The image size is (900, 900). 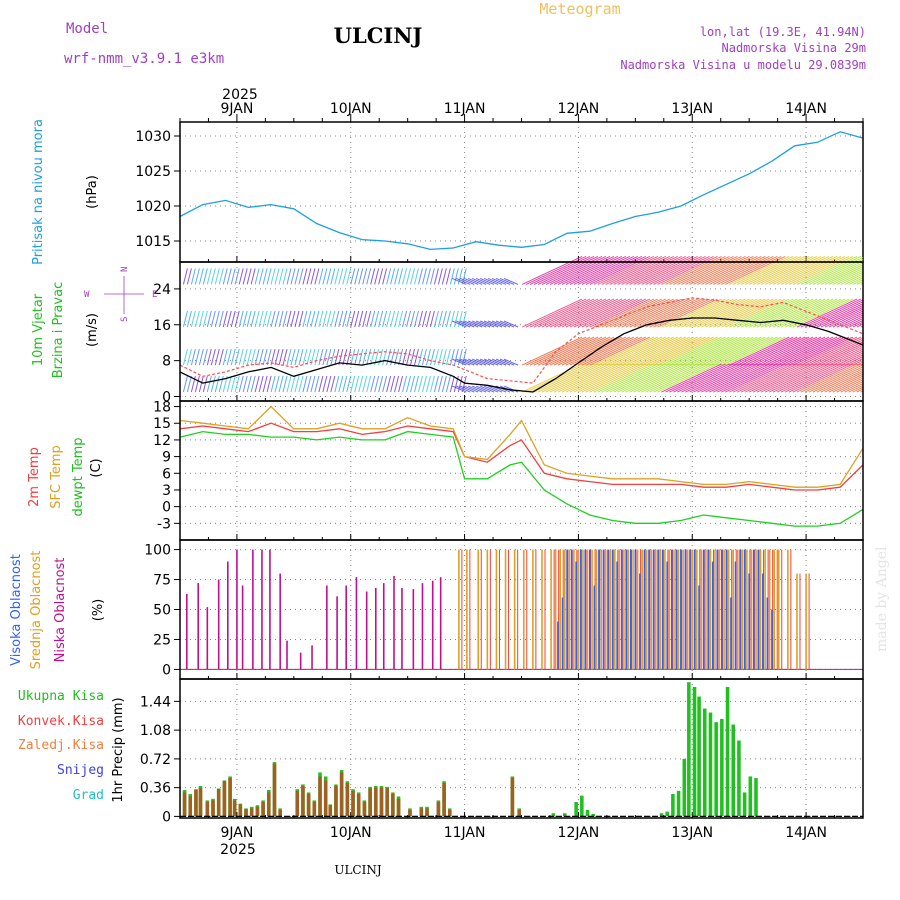 I want to click on y-tick-label: 1.08, so click(x=155, y=731).